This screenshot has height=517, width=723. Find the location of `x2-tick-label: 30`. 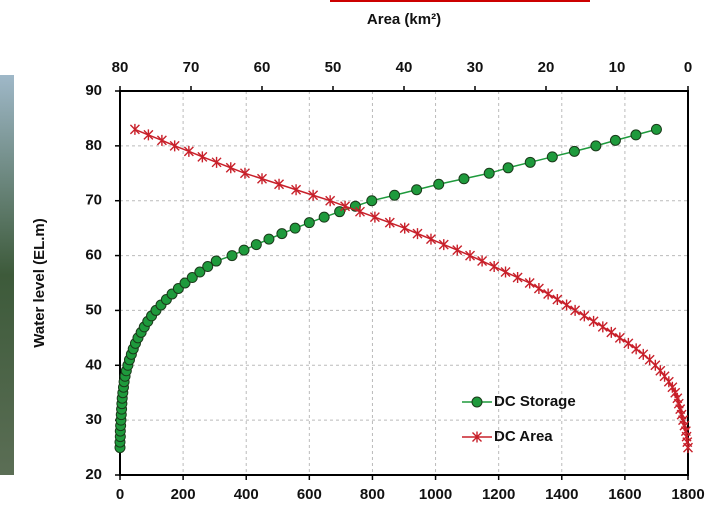

x2-tick-label: 30 is located at coordinates (475, 67).